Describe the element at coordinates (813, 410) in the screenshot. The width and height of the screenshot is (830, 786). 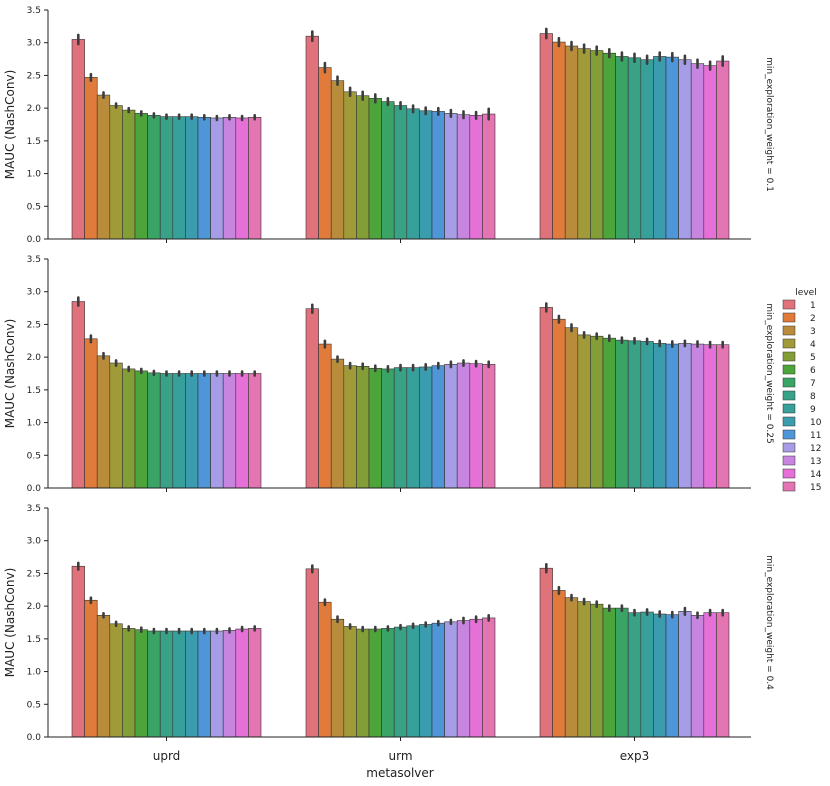
I see `legend-label-9: 9` at that location.